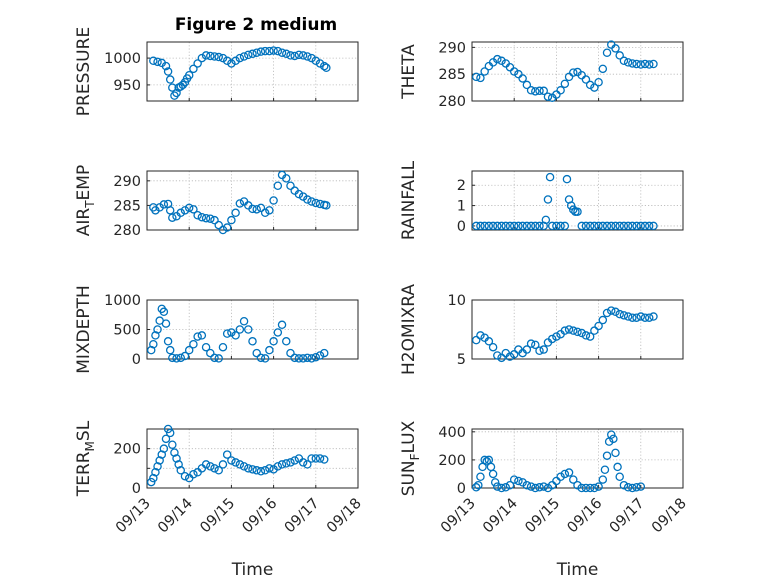 This screenshot has width=778, height=583. What do you see at coordinates (410, 458) in the screenshot?
I see `y-axis-label: SUNFLUX` at bounding box center [410, 458].